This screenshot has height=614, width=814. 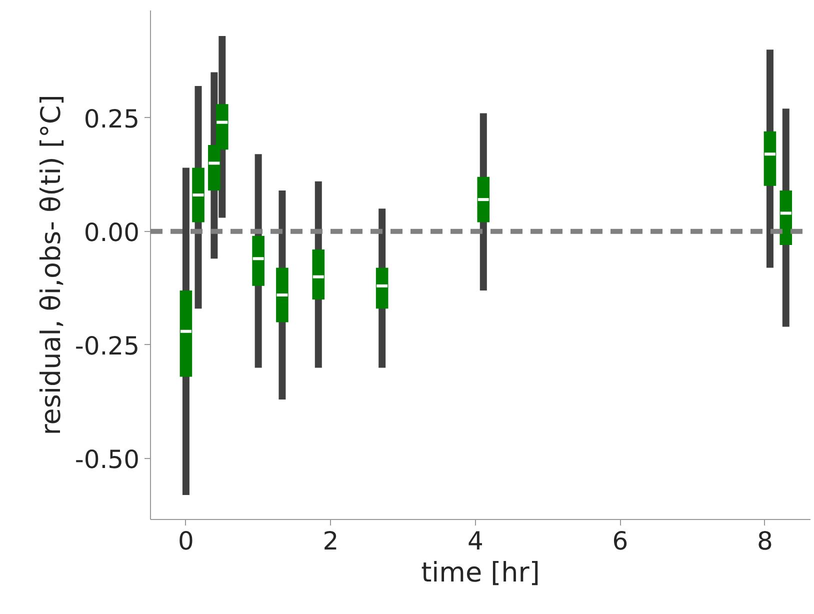 What do you see at coordinates (330, 541) in the screenshot?
I see `x-tick-label: 2` at bounding box center [330, 541].